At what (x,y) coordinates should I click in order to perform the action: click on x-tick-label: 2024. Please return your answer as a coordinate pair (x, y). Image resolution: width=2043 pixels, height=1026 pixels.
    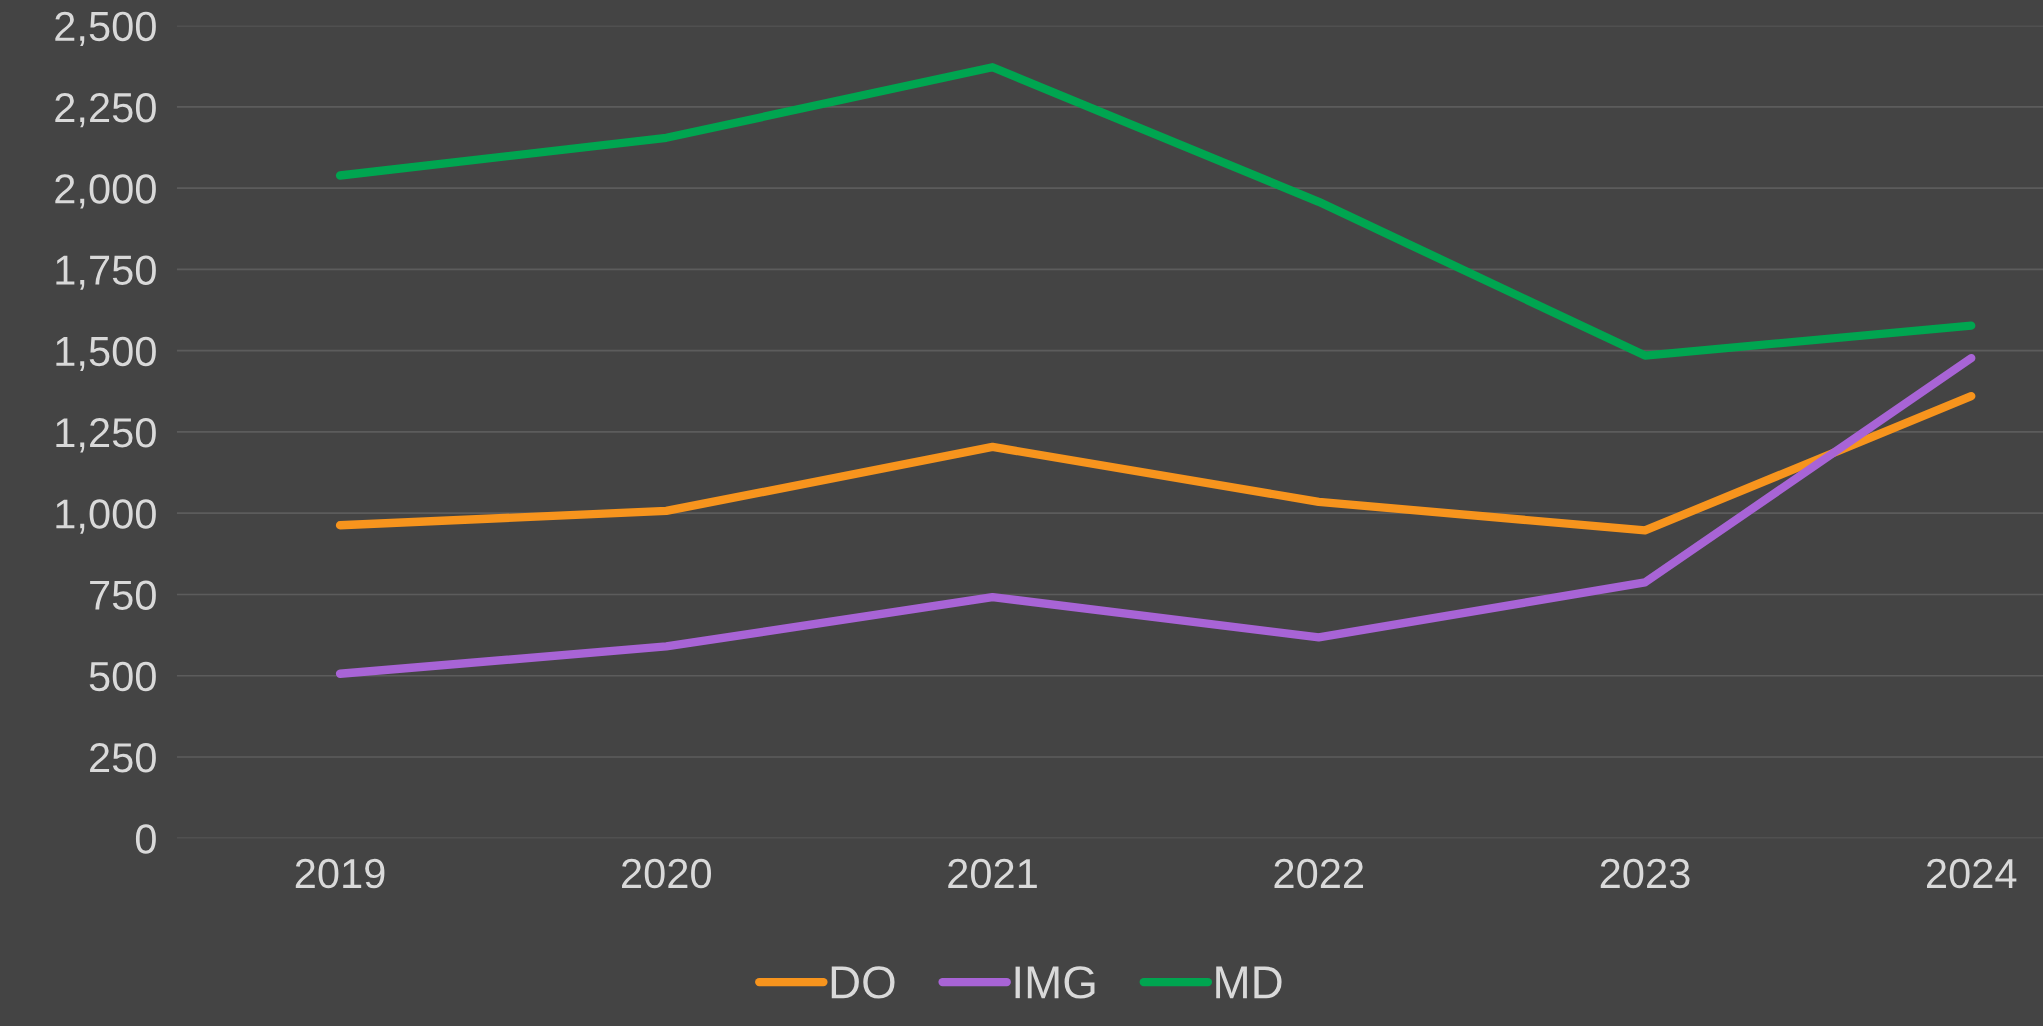
    Looking at the image, I should click on (1971, 873).